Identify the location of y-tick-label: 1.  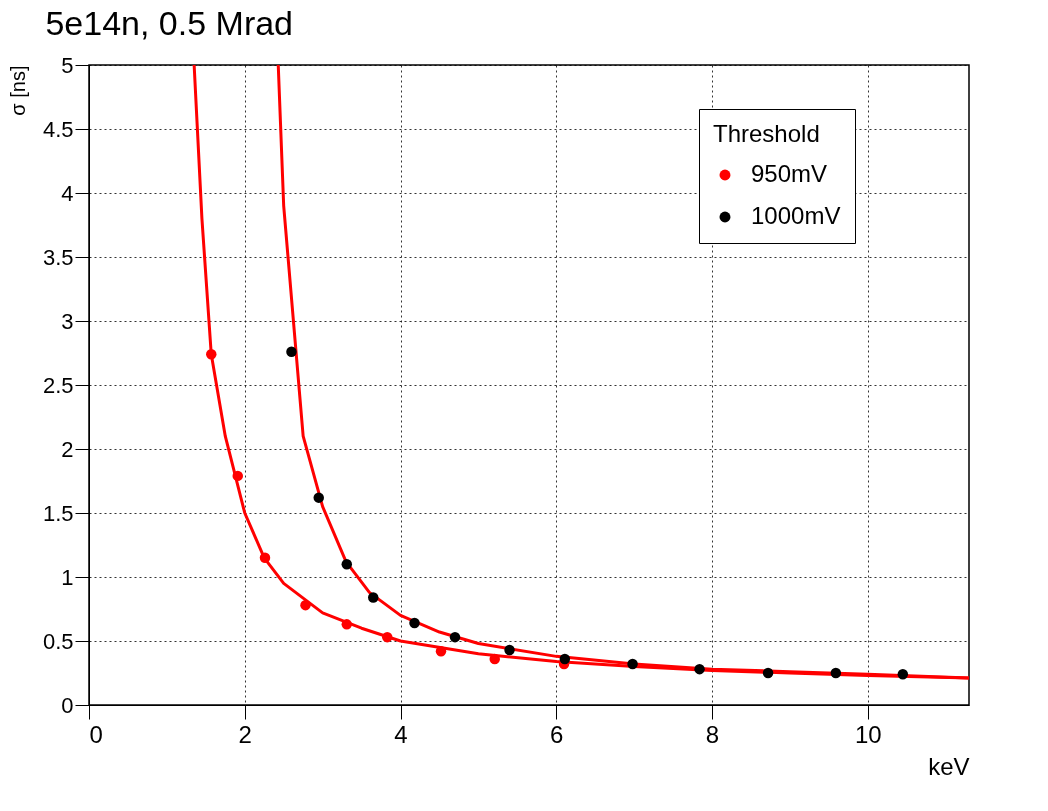
(67, 577).